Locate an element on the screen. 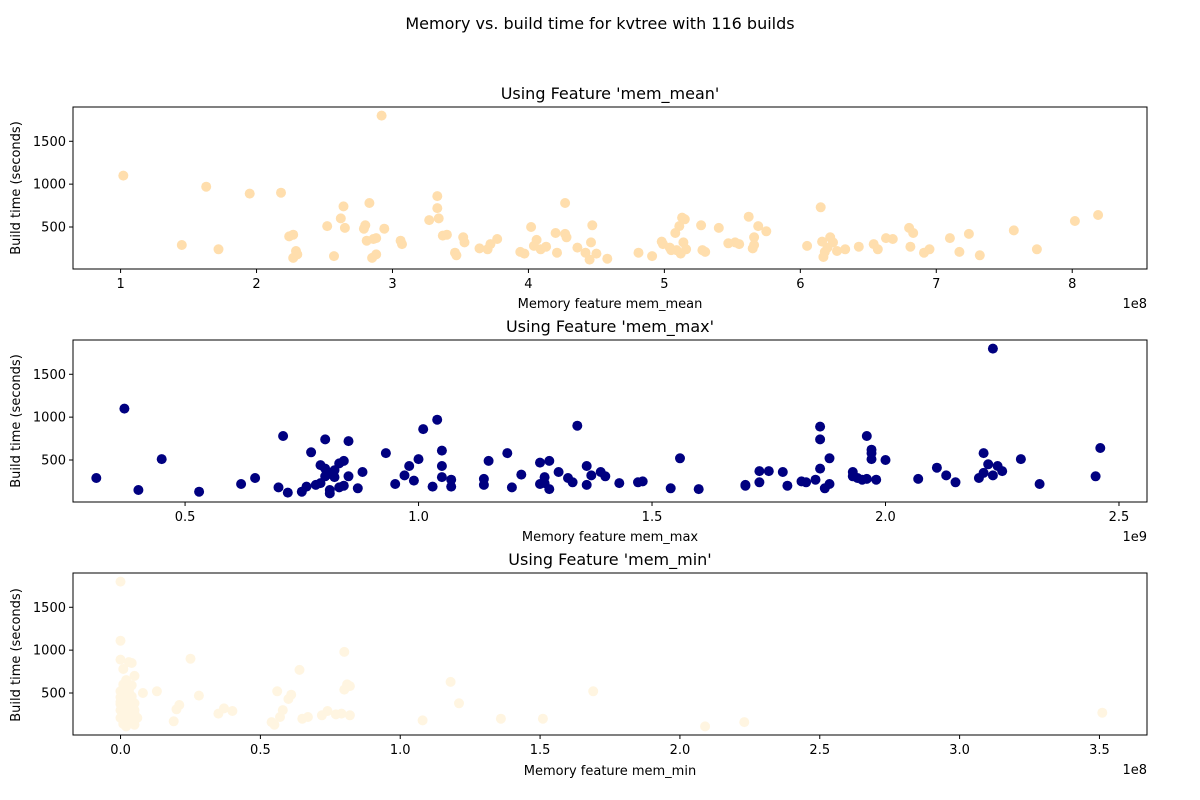  x-tick-label: 6 is located at coordinates (800, 284).